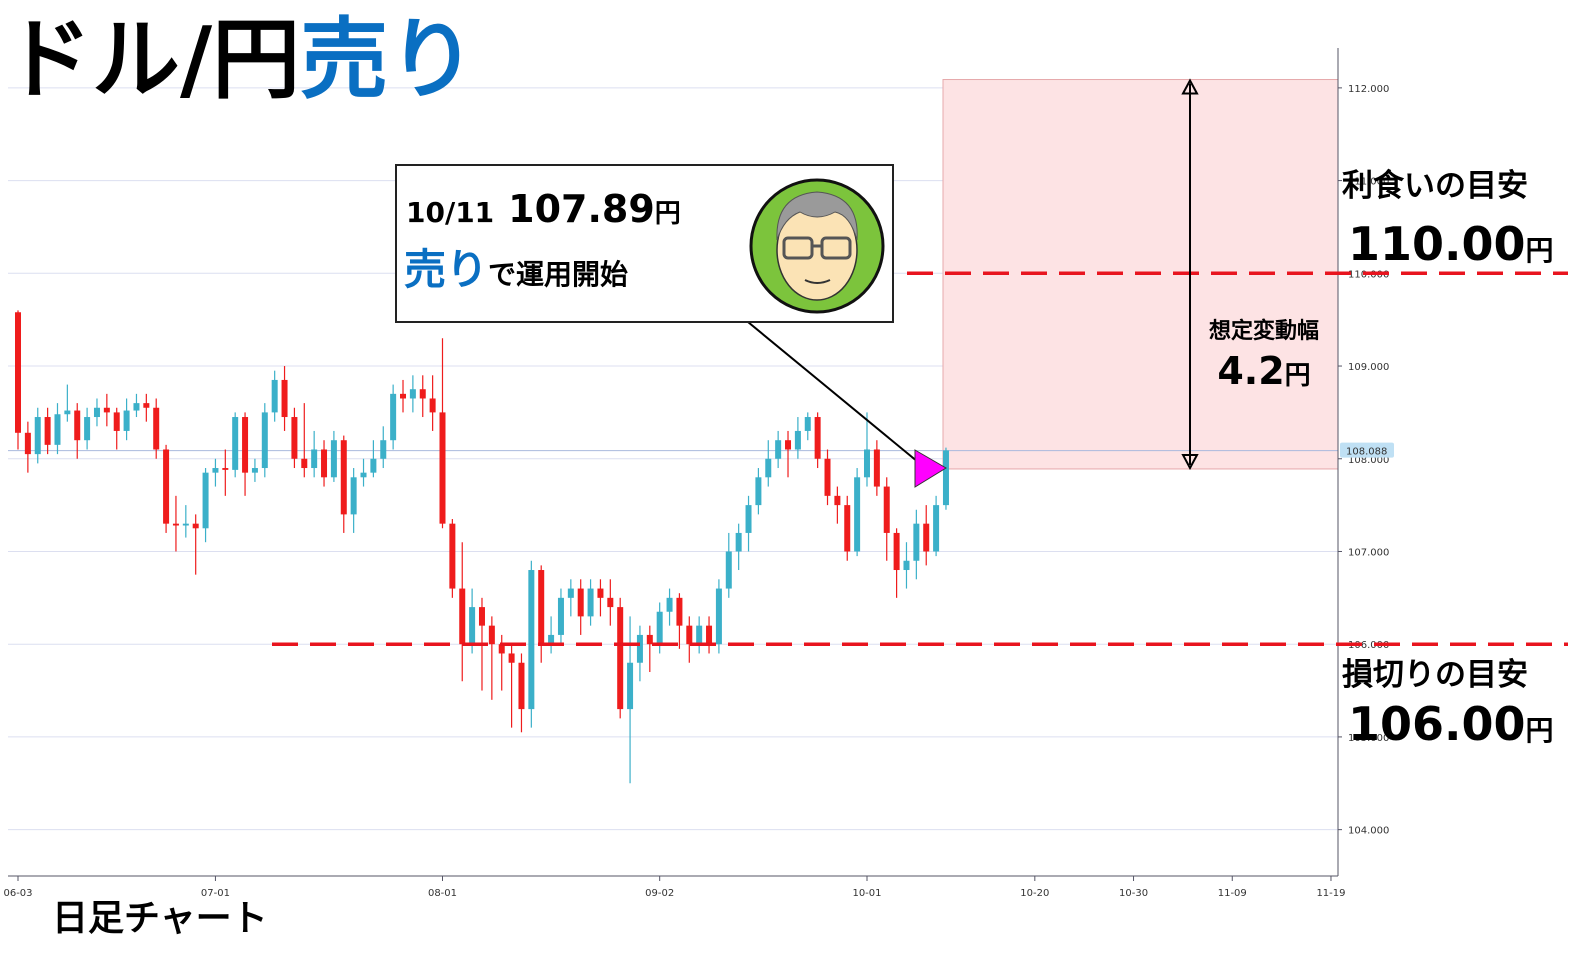 The image size is (1590, 958). What do you see at coordinates (1437, 244) in the screenshot?
I see `target-number: 110.00` at bounding box center [1437, 244].